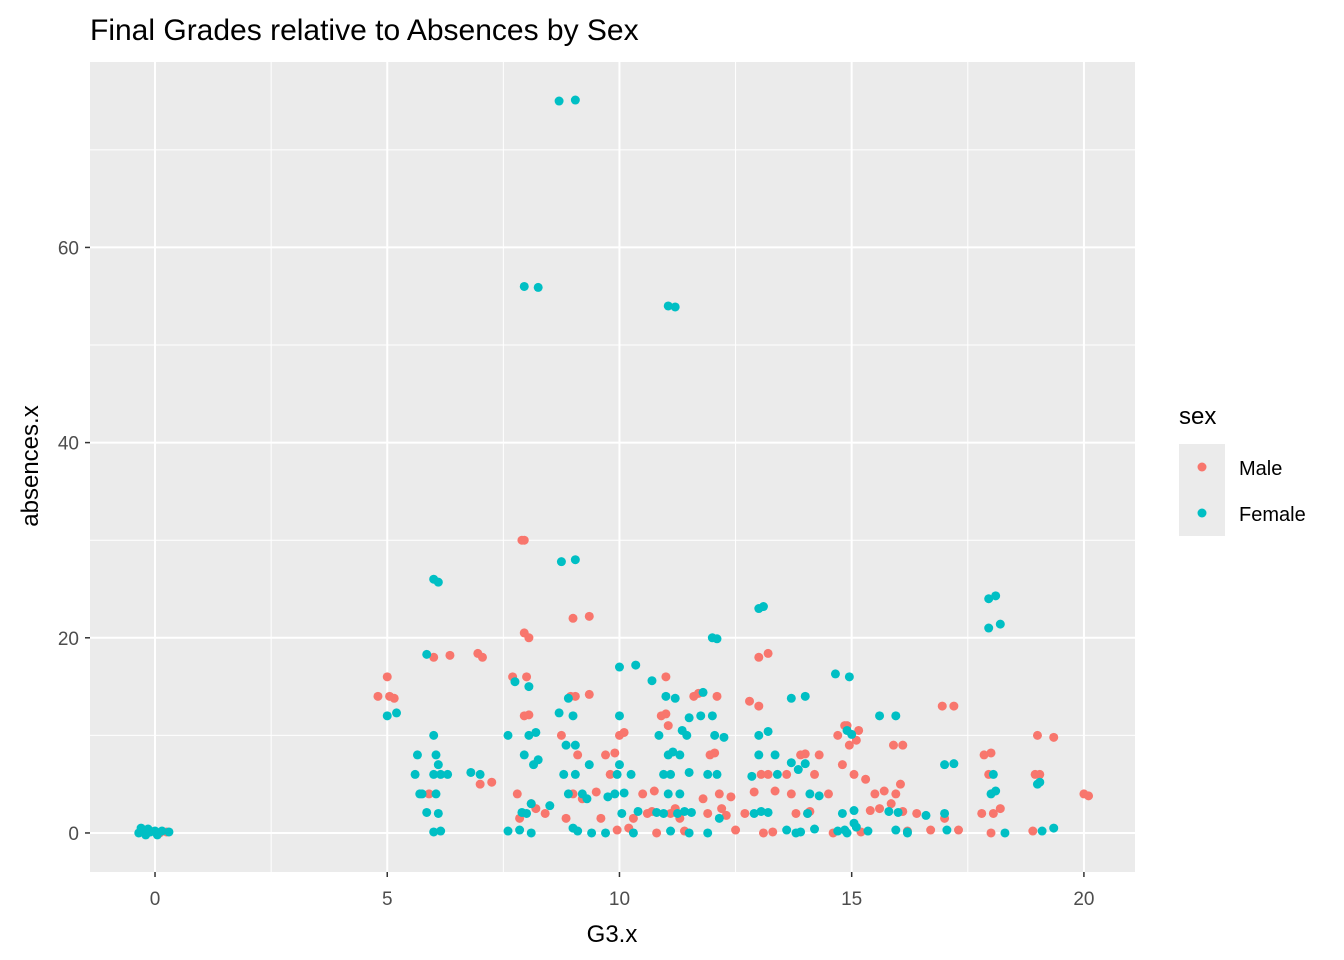 This screenshot has height=960, width=1344. I want to click on legend-key-male, so click(1202, 467).